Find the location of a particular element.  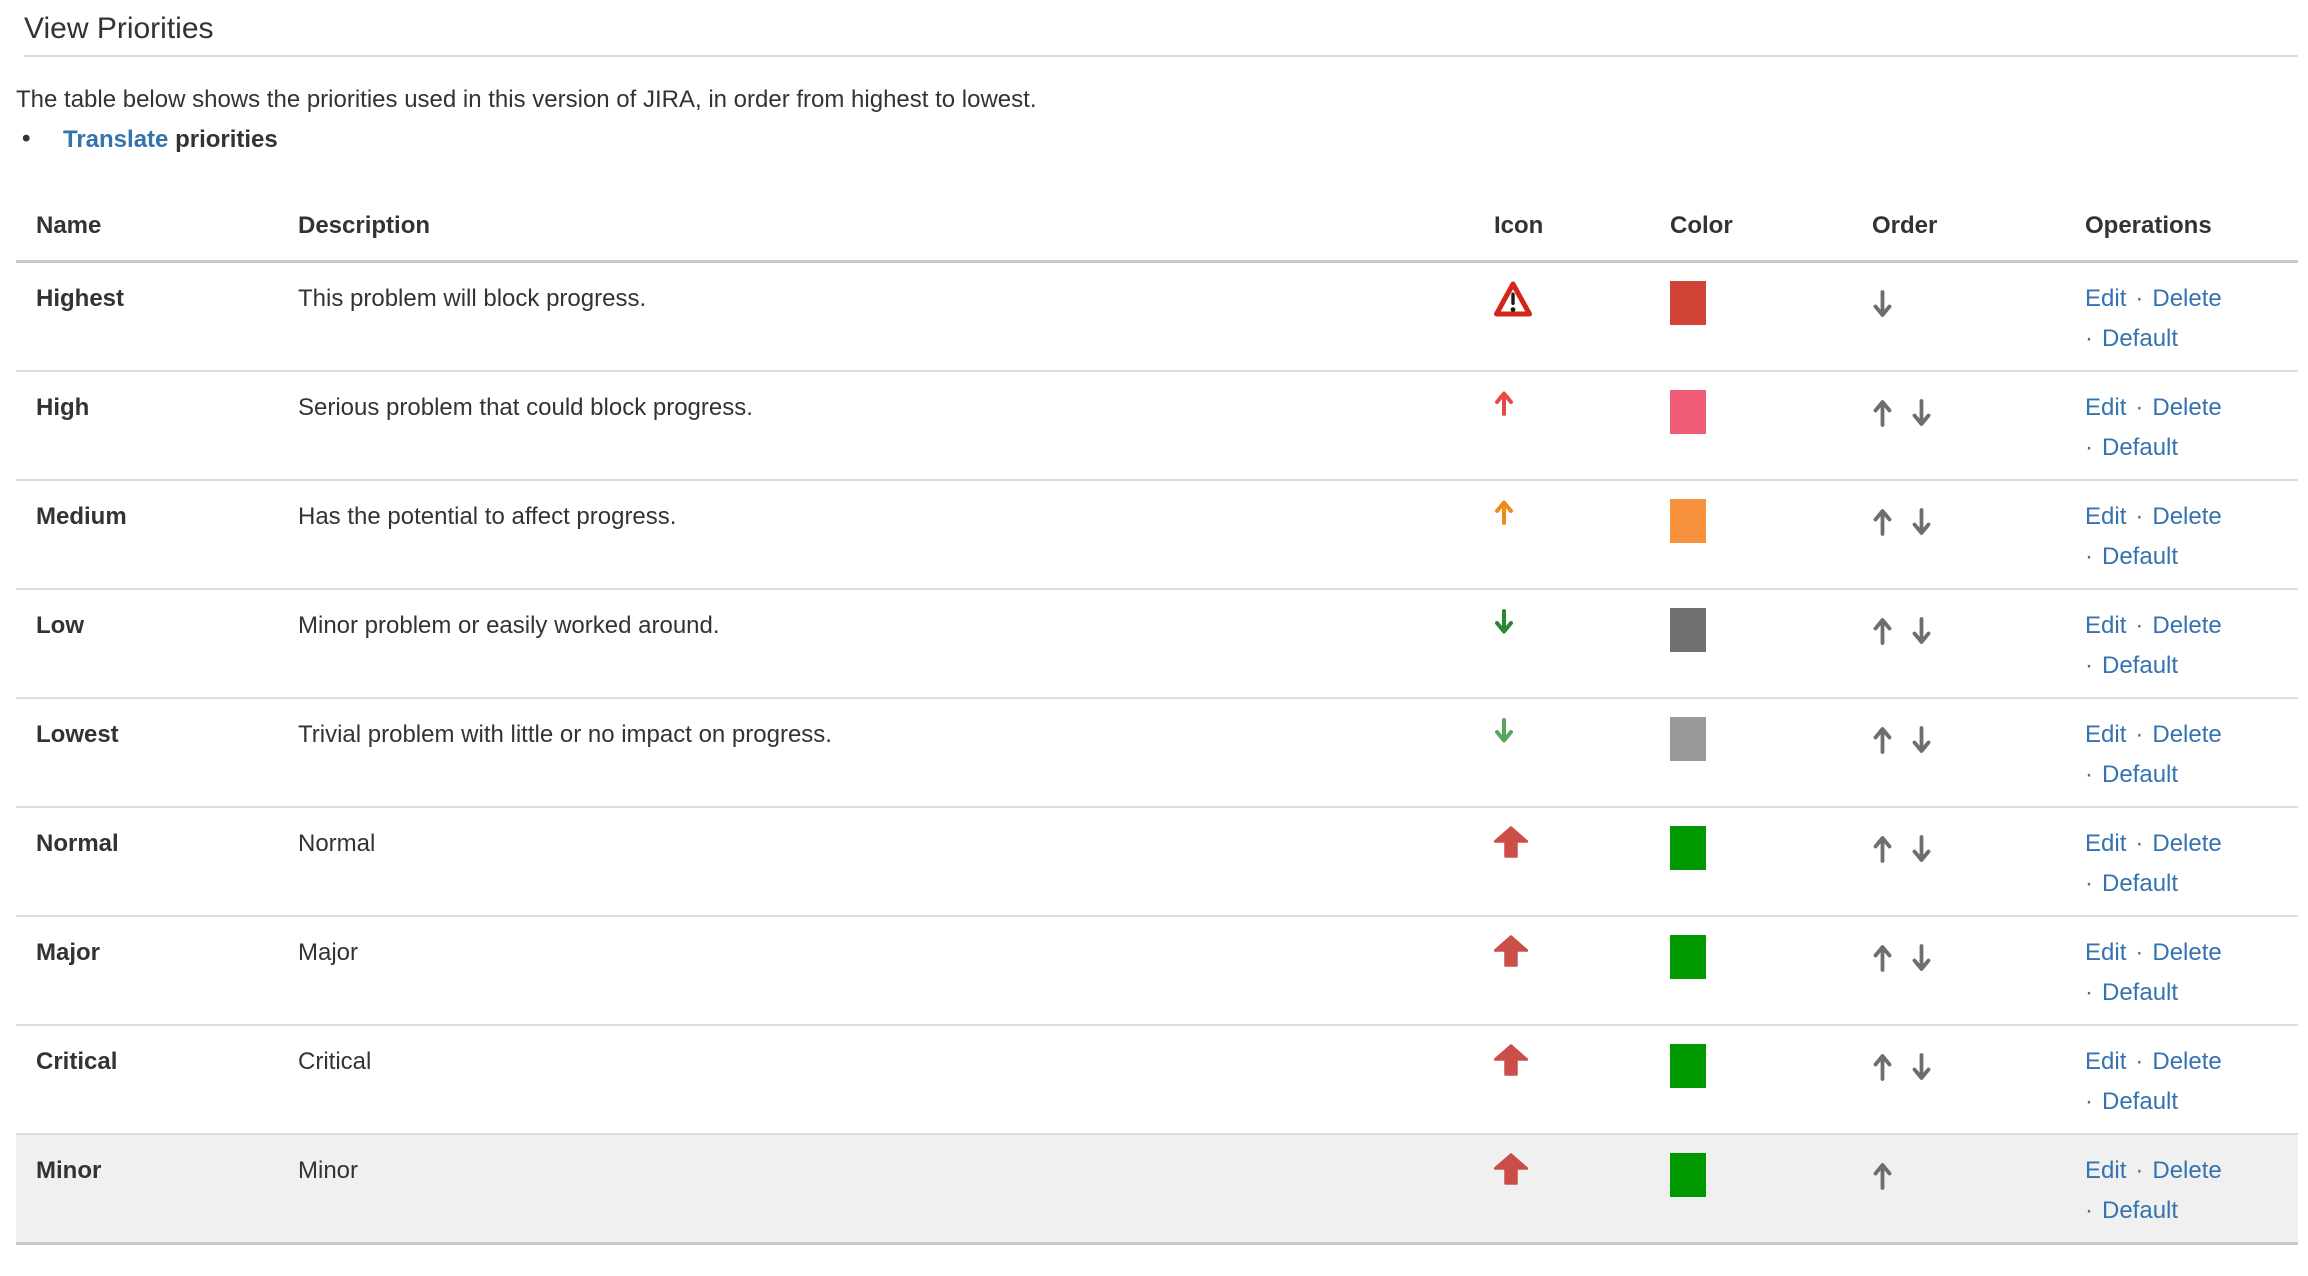

priority-description: Minor problem or easily worked around. is located at coordinates (876, 644).